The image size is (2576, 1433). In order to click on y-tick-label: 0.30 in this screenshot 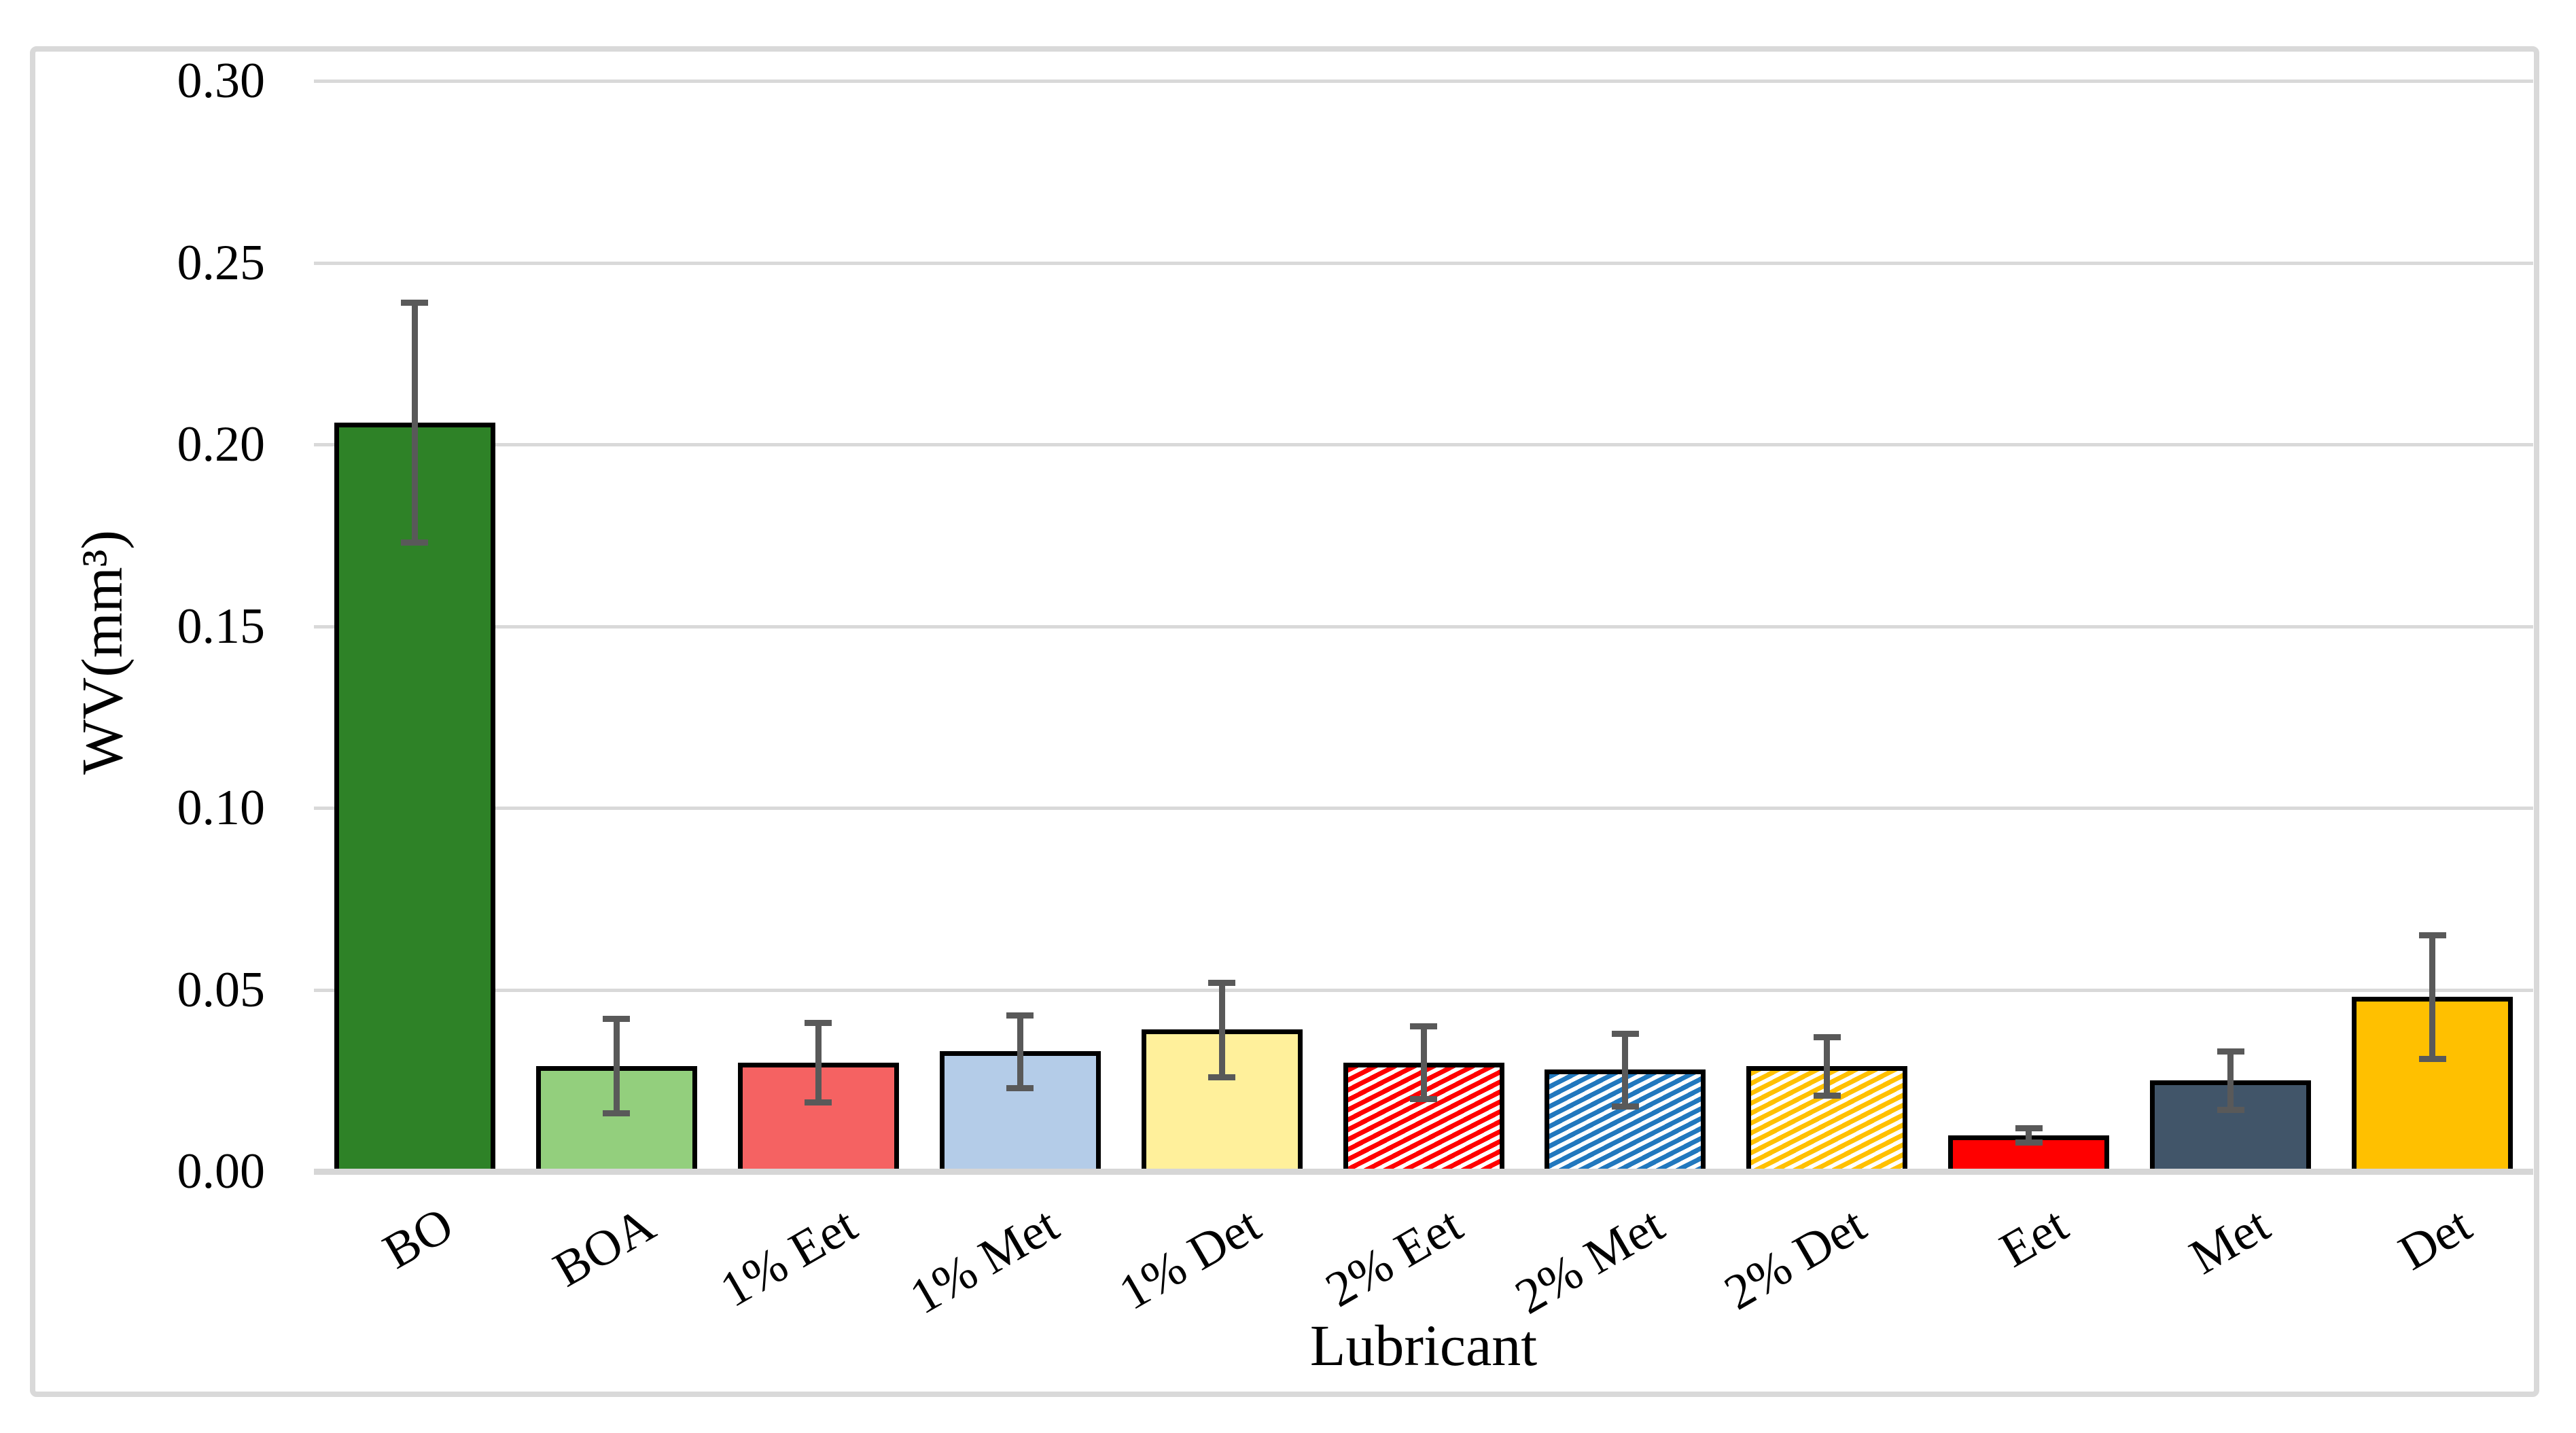, I will do `click(221, 81)`.